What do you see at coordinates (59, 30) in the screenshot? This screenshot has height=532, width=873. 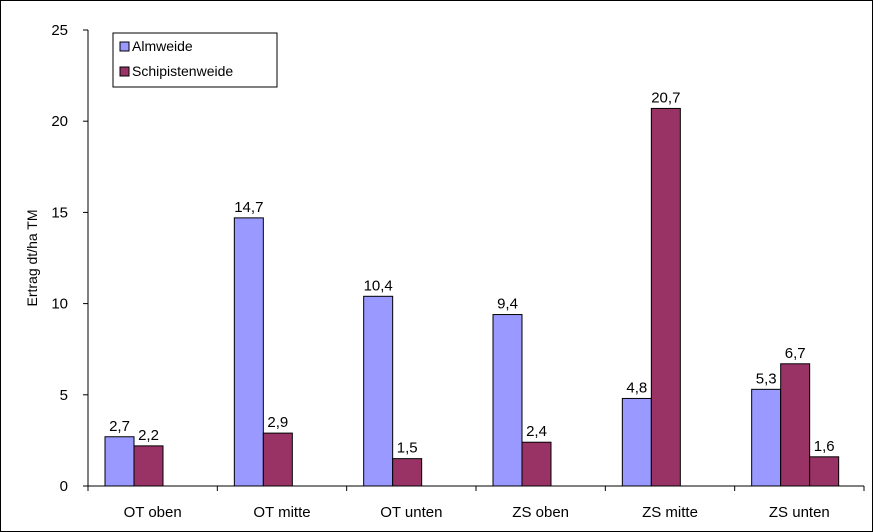 I see `y-tick-label: 25` at bounding box center [59, 30].